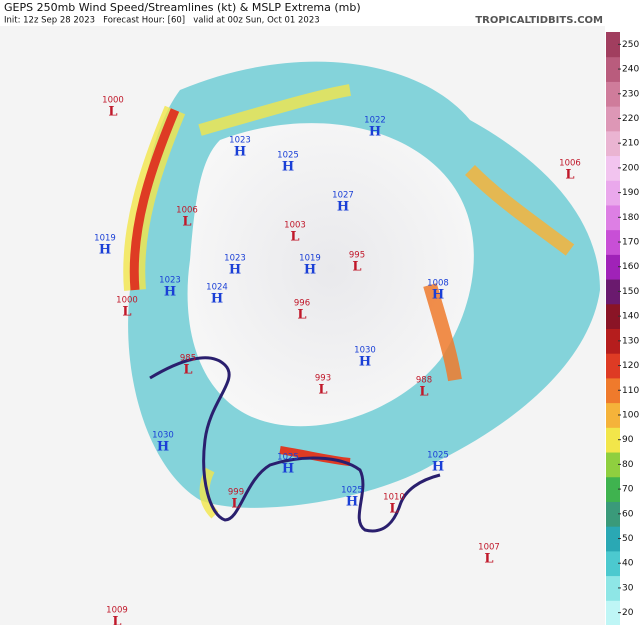 This screenshot has height=625, width=640. I want to click on colorbar-label: 250, so click(630, 45).